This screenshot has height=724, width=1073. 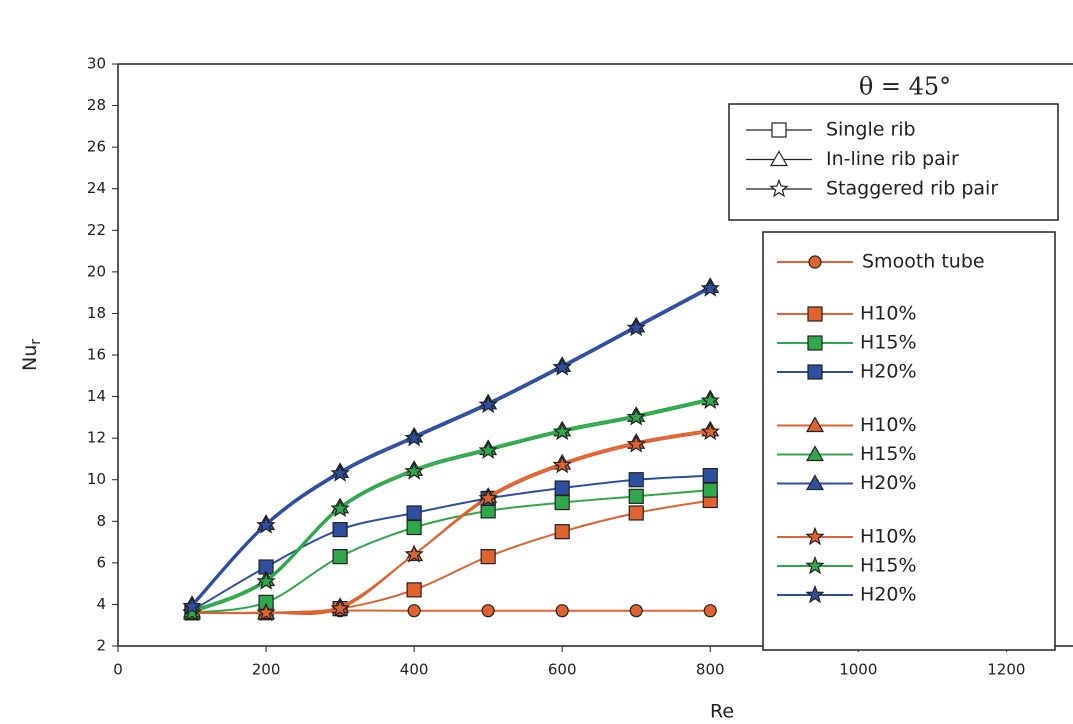 What do you see at coordinates (96, 313) in the screenshot?
I see `y-tick-label: 18` at bounding box center [96, 313].